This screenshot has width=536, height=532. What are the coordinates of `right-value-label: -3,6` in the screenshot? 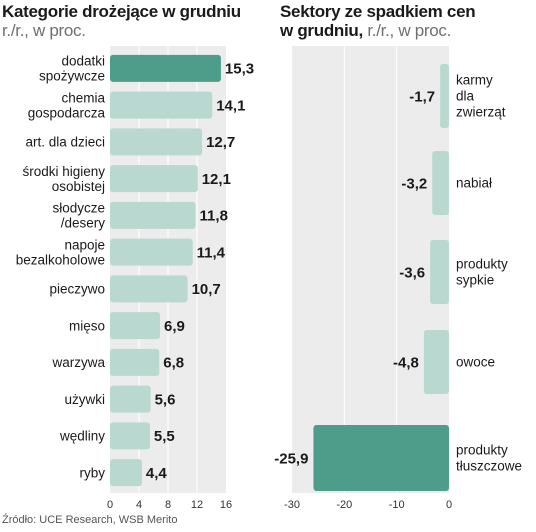 It's located at (412, 272).